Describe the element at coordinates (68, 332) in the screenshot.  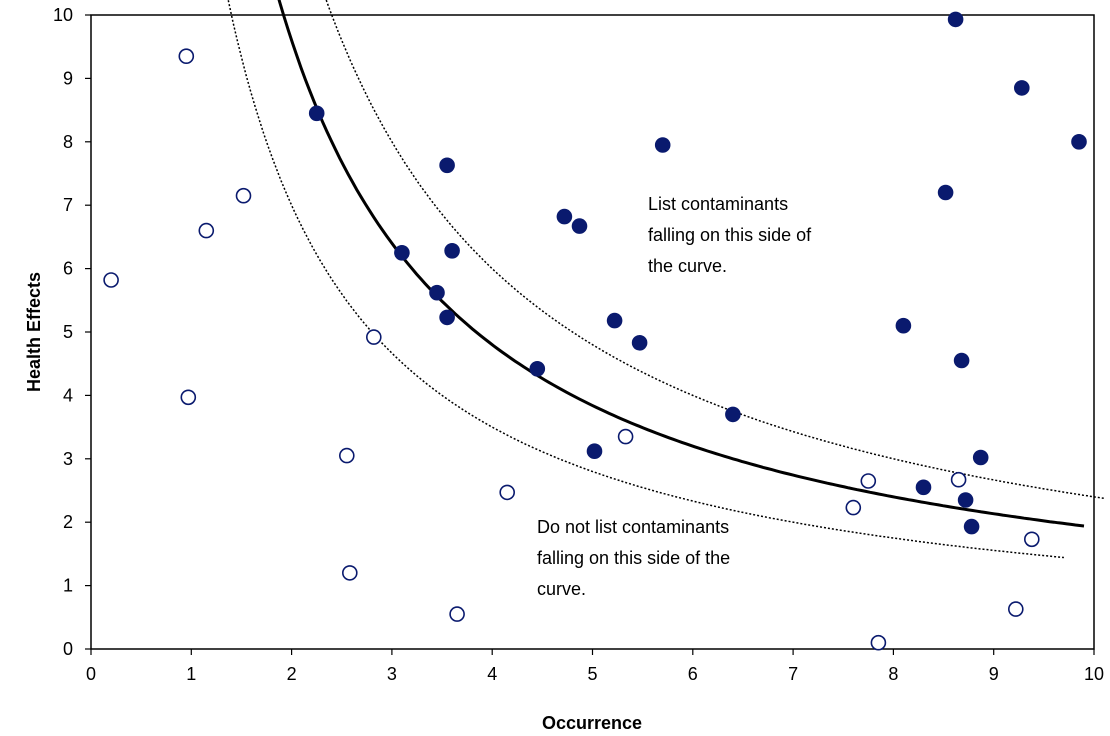
I see `y-tick-label: 5` at that location.